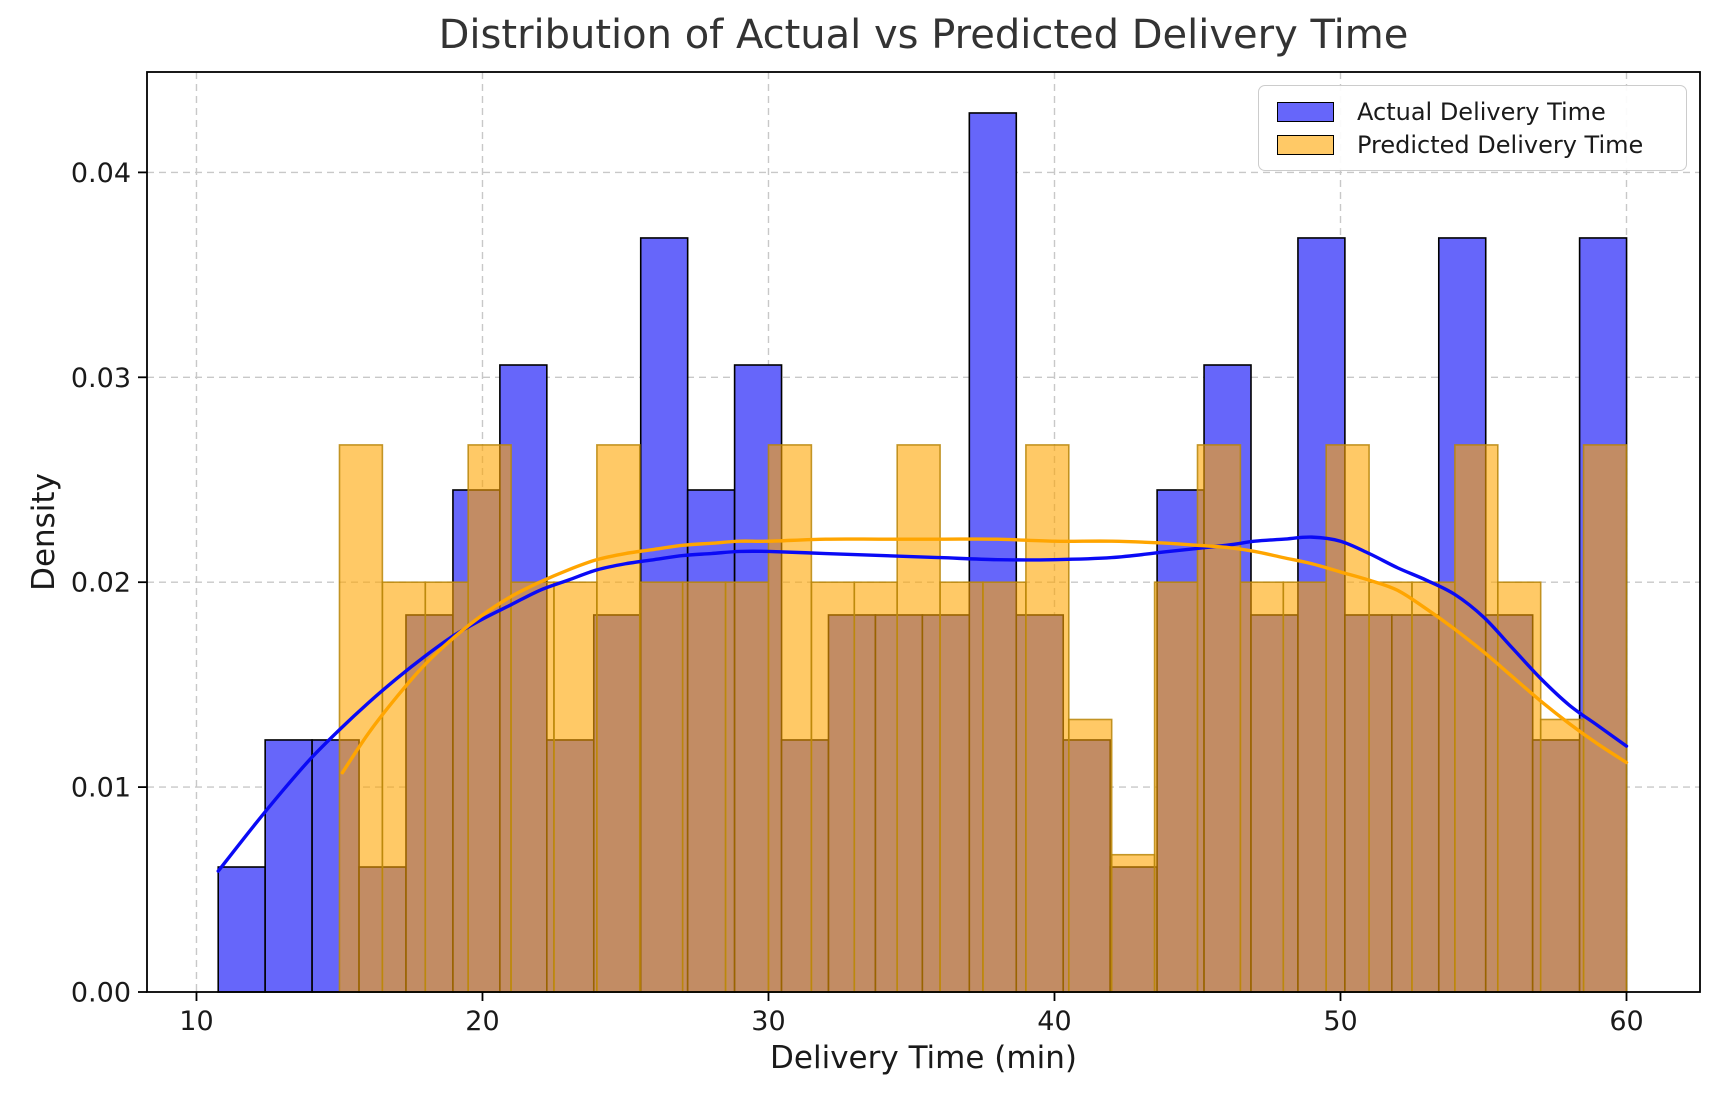 The width and height of the screenshot is (1718, 1101). Describe the element at coordinates (1304, 787) in the screenshot. I see `bar-series1-bin22` at that location.